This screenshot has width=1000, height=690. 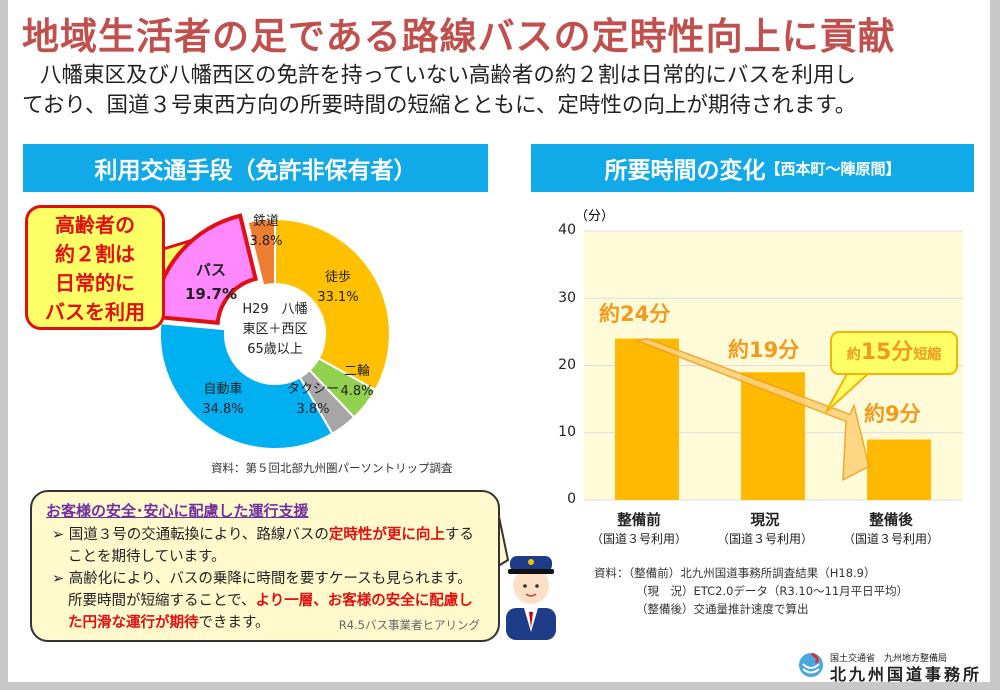 What do you see at coordinates (198, 535) in the screenshot?
I see `bullet-text: 国道３号の交通転換により、路線バスの` at bounding box center [198, 535].